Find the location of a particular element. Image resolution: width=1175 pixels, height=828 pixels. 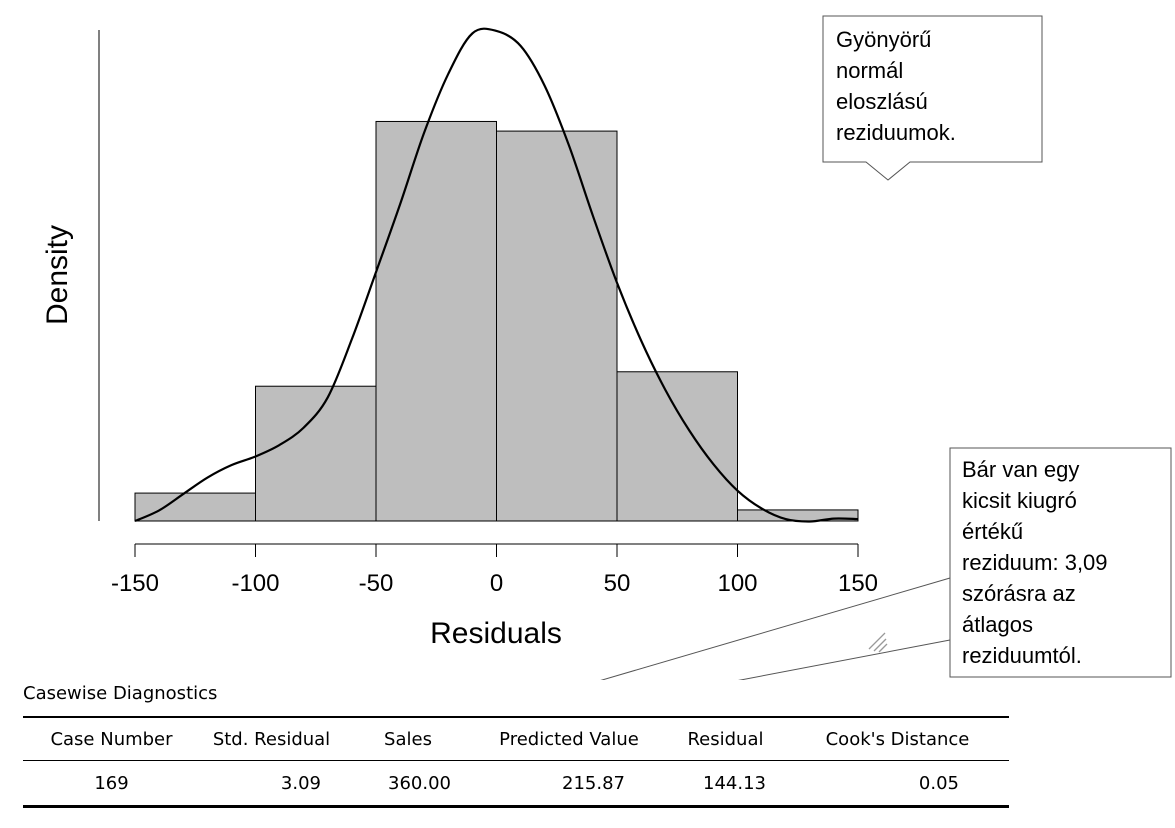

callout-line: Bár van egy is located at coordinates (1020, 469).